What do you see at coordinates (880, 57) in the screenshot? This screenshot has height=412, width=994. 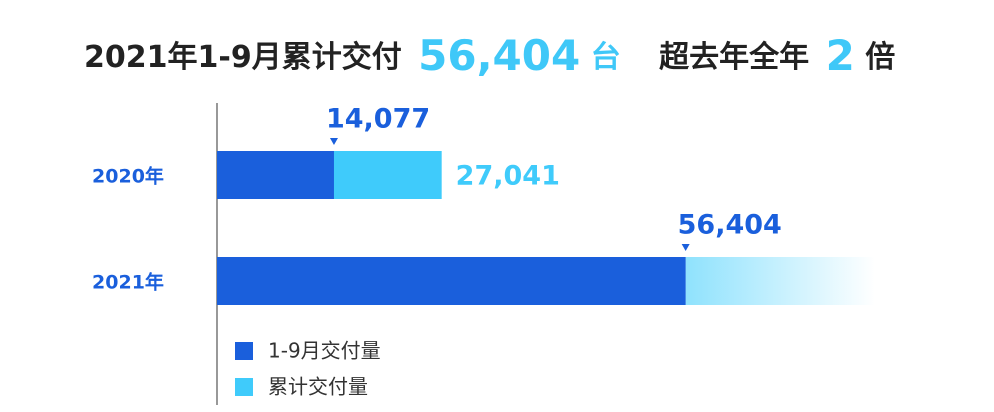 I see `title-part: 倍` at bounding box center [880, 57].